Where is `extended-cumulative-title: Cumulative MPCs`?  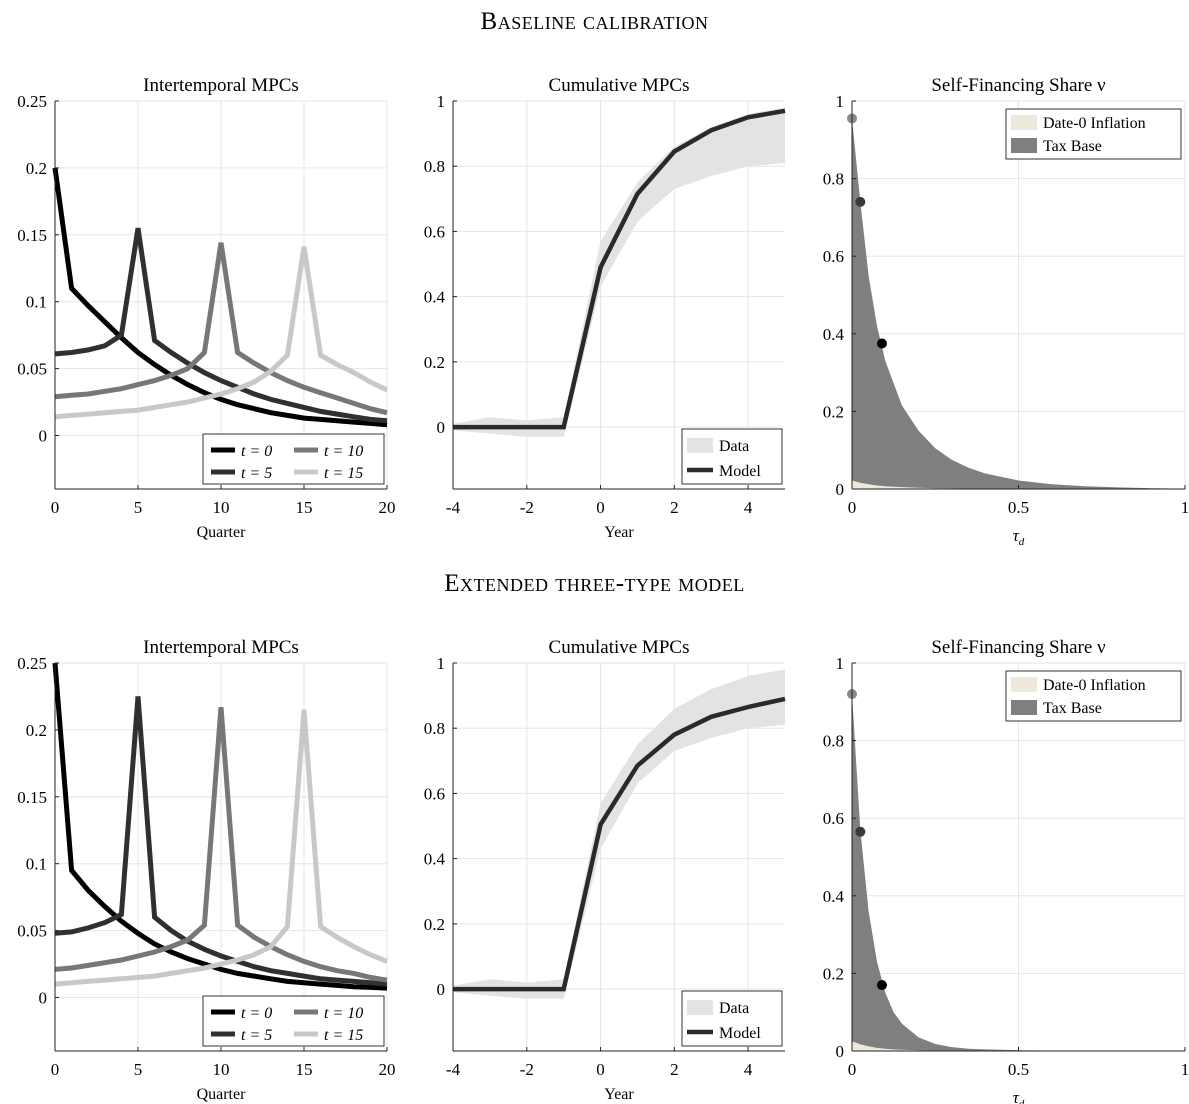 extended-cumulative-title: Cumulative MPCs is located at coordinates (619, 647).